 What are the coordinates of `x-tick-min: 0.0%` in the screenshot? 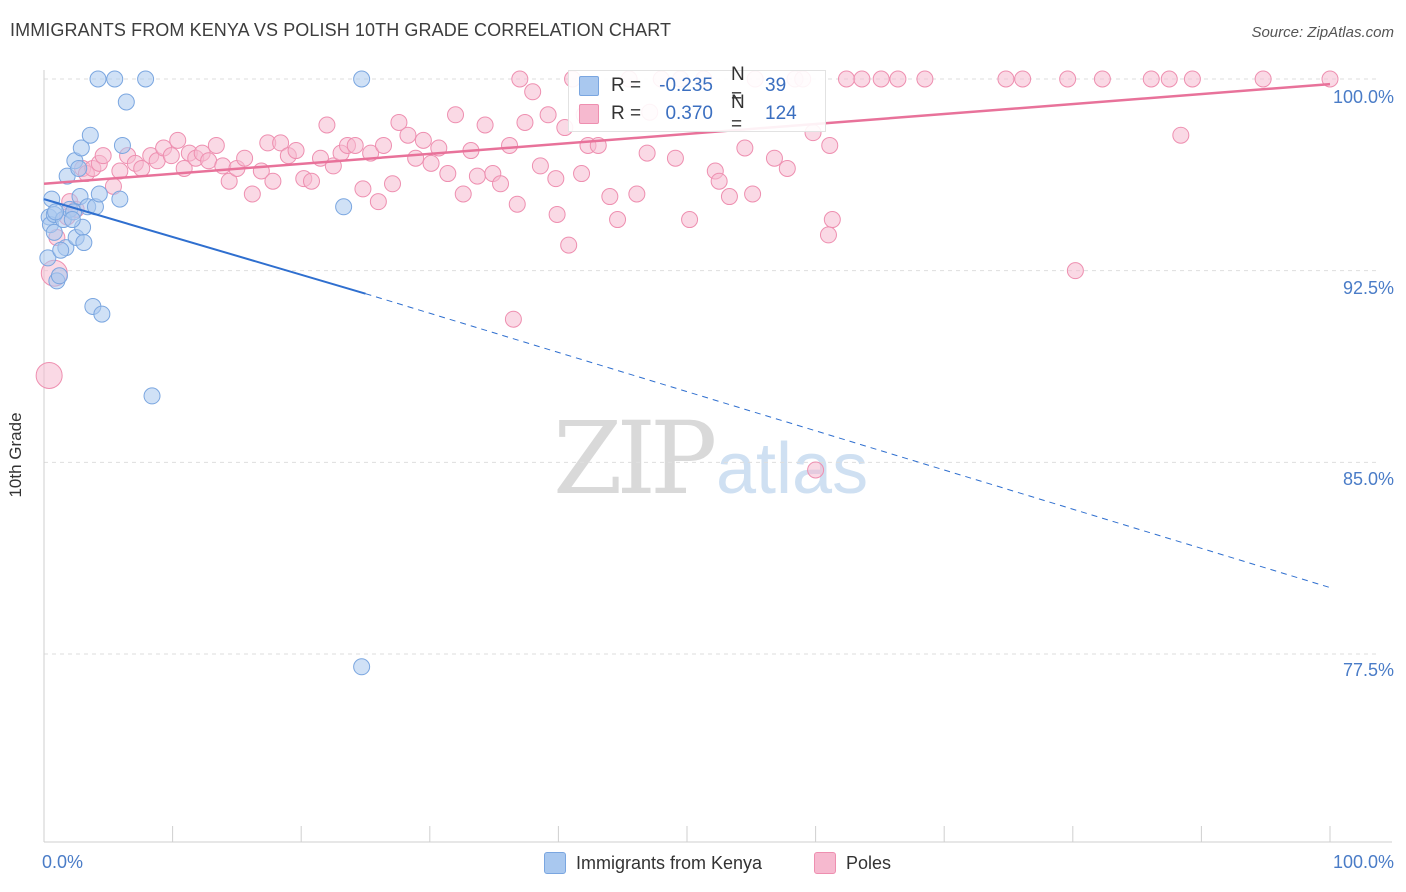 It's located at (63, 862).